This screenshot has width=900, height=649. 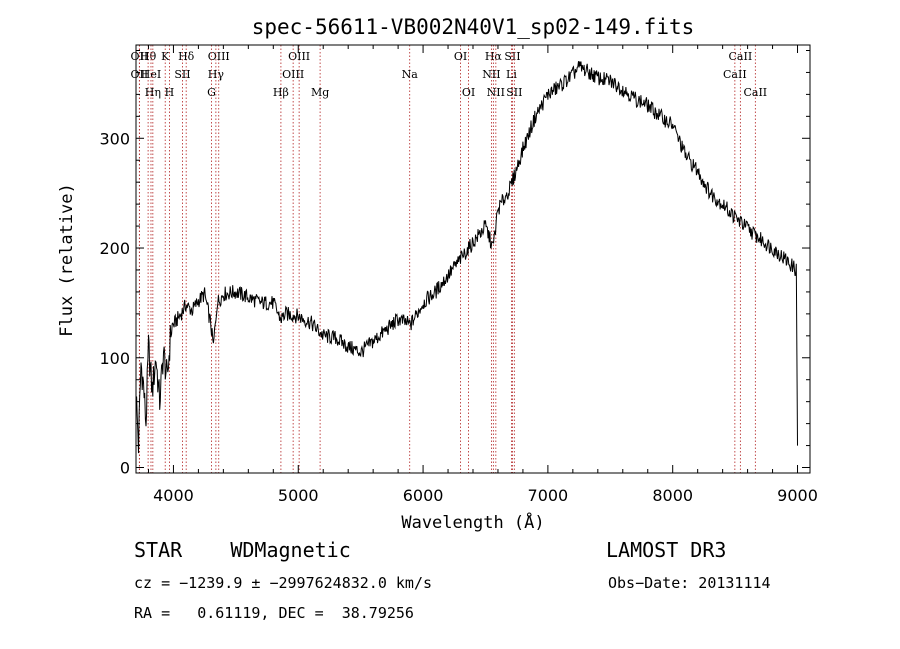 I want to click on obs-date: Obs−Date: 20131114, so click(x=689, y=583).